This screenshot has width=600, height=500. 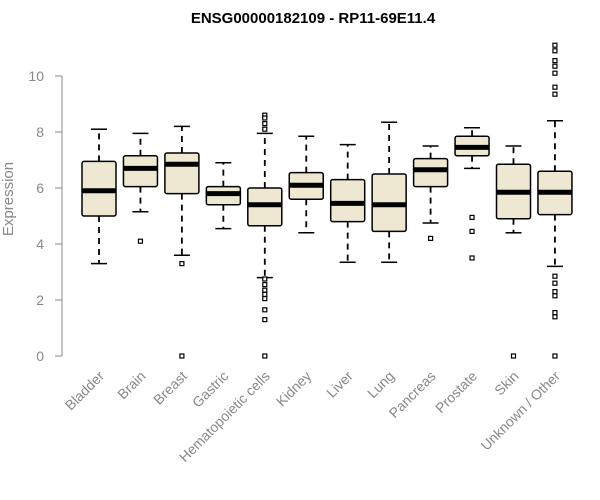 What do you see at coordinates (430, 193) in the screenshot?
I see `box-pancreas` at bounding box center [430, 193].